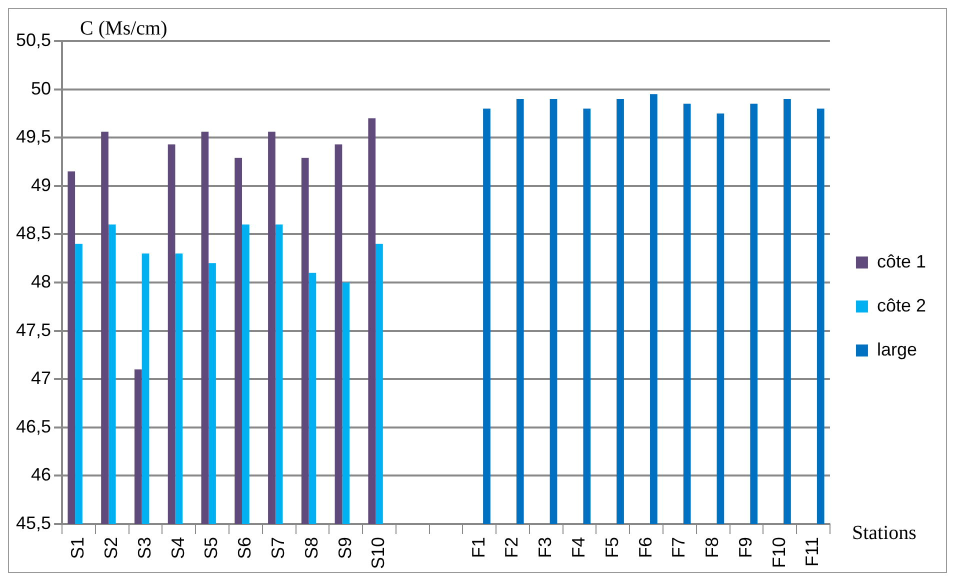 The width and height of the screenshot is (955, 581). Describe the element at coordinates (344, 548) in the screenshot. I see `x-tick-label: S9` at that location.